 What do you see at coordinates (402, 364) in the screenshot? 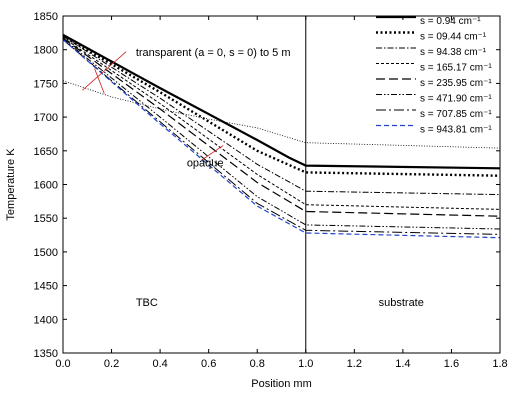
I see `x-tick-label: 1.4` at bounding box center [402, 364].